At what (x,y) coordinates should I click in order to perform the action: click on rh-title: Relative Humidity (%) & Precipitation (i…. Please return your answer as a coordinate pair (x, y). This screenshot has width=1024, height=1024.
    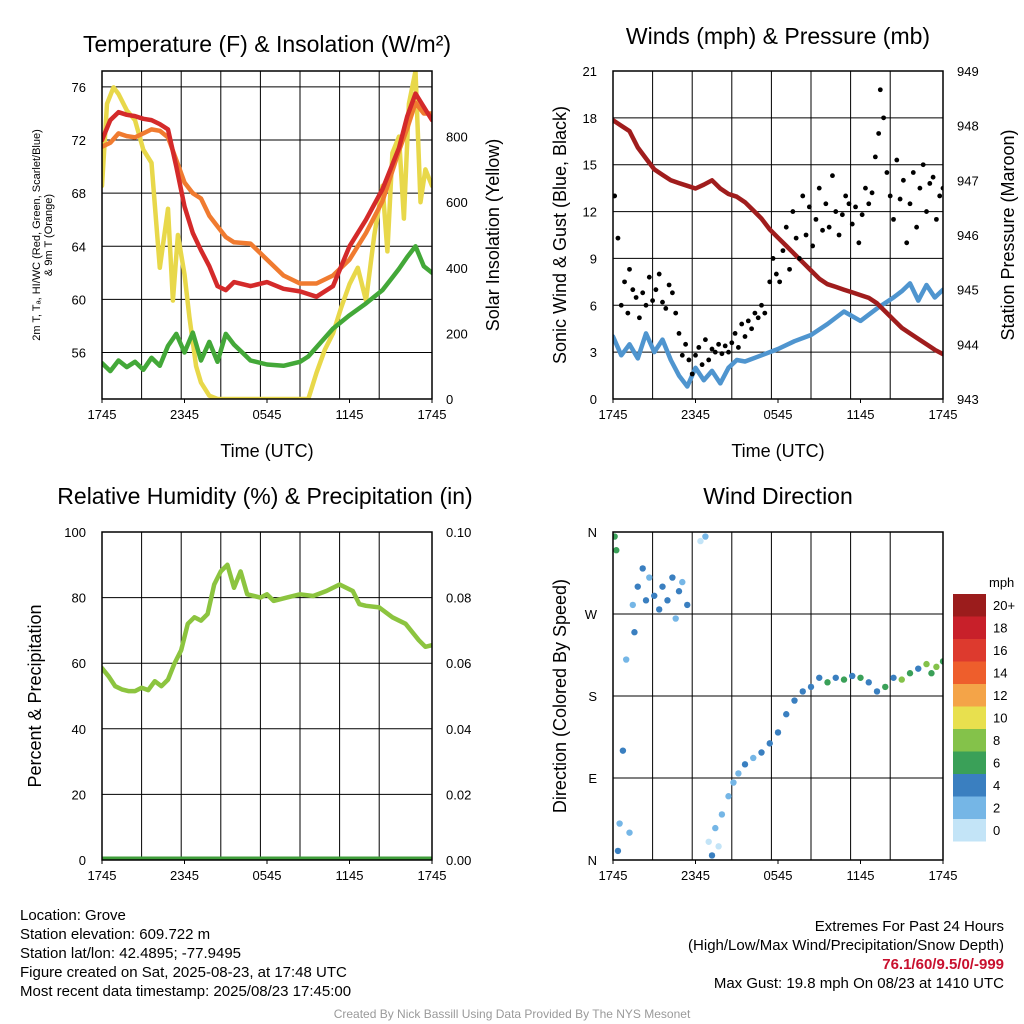
    Looking at the image, I should click on (264, 496).